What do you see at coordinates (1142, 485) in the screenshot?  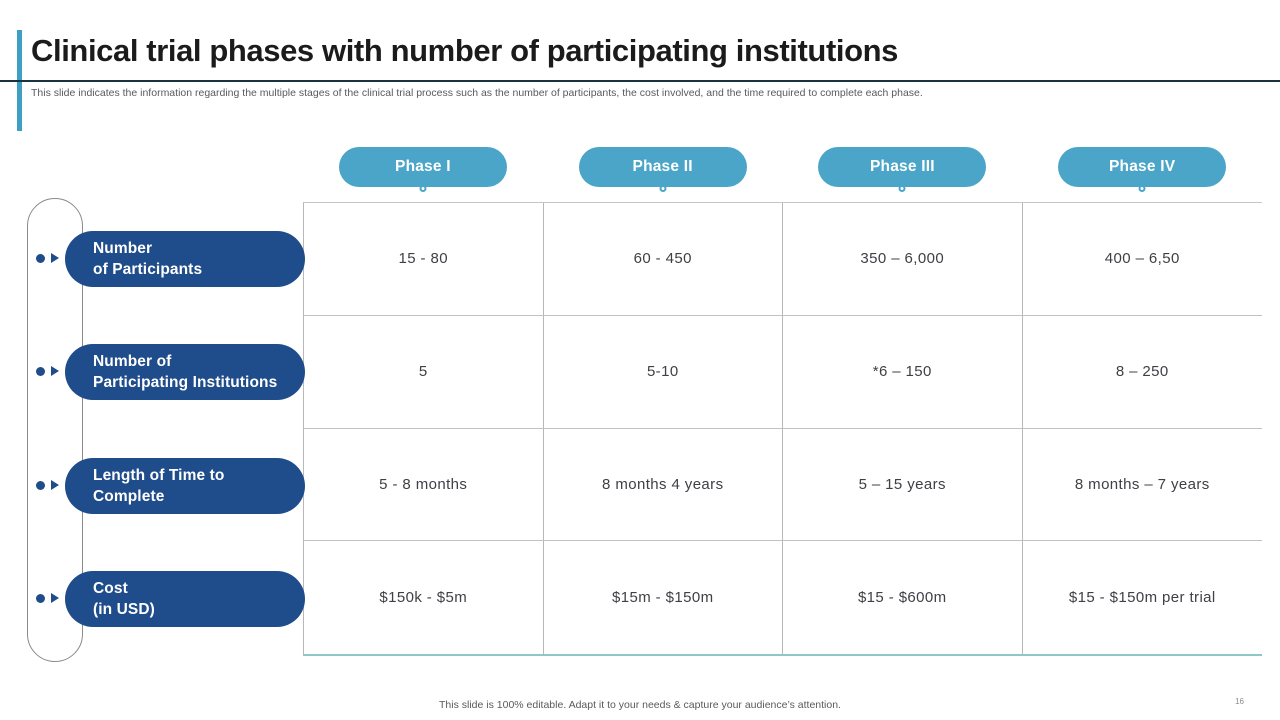 I see `table-cell: 8 months – 7 years` at bounding box center [1142, 485].